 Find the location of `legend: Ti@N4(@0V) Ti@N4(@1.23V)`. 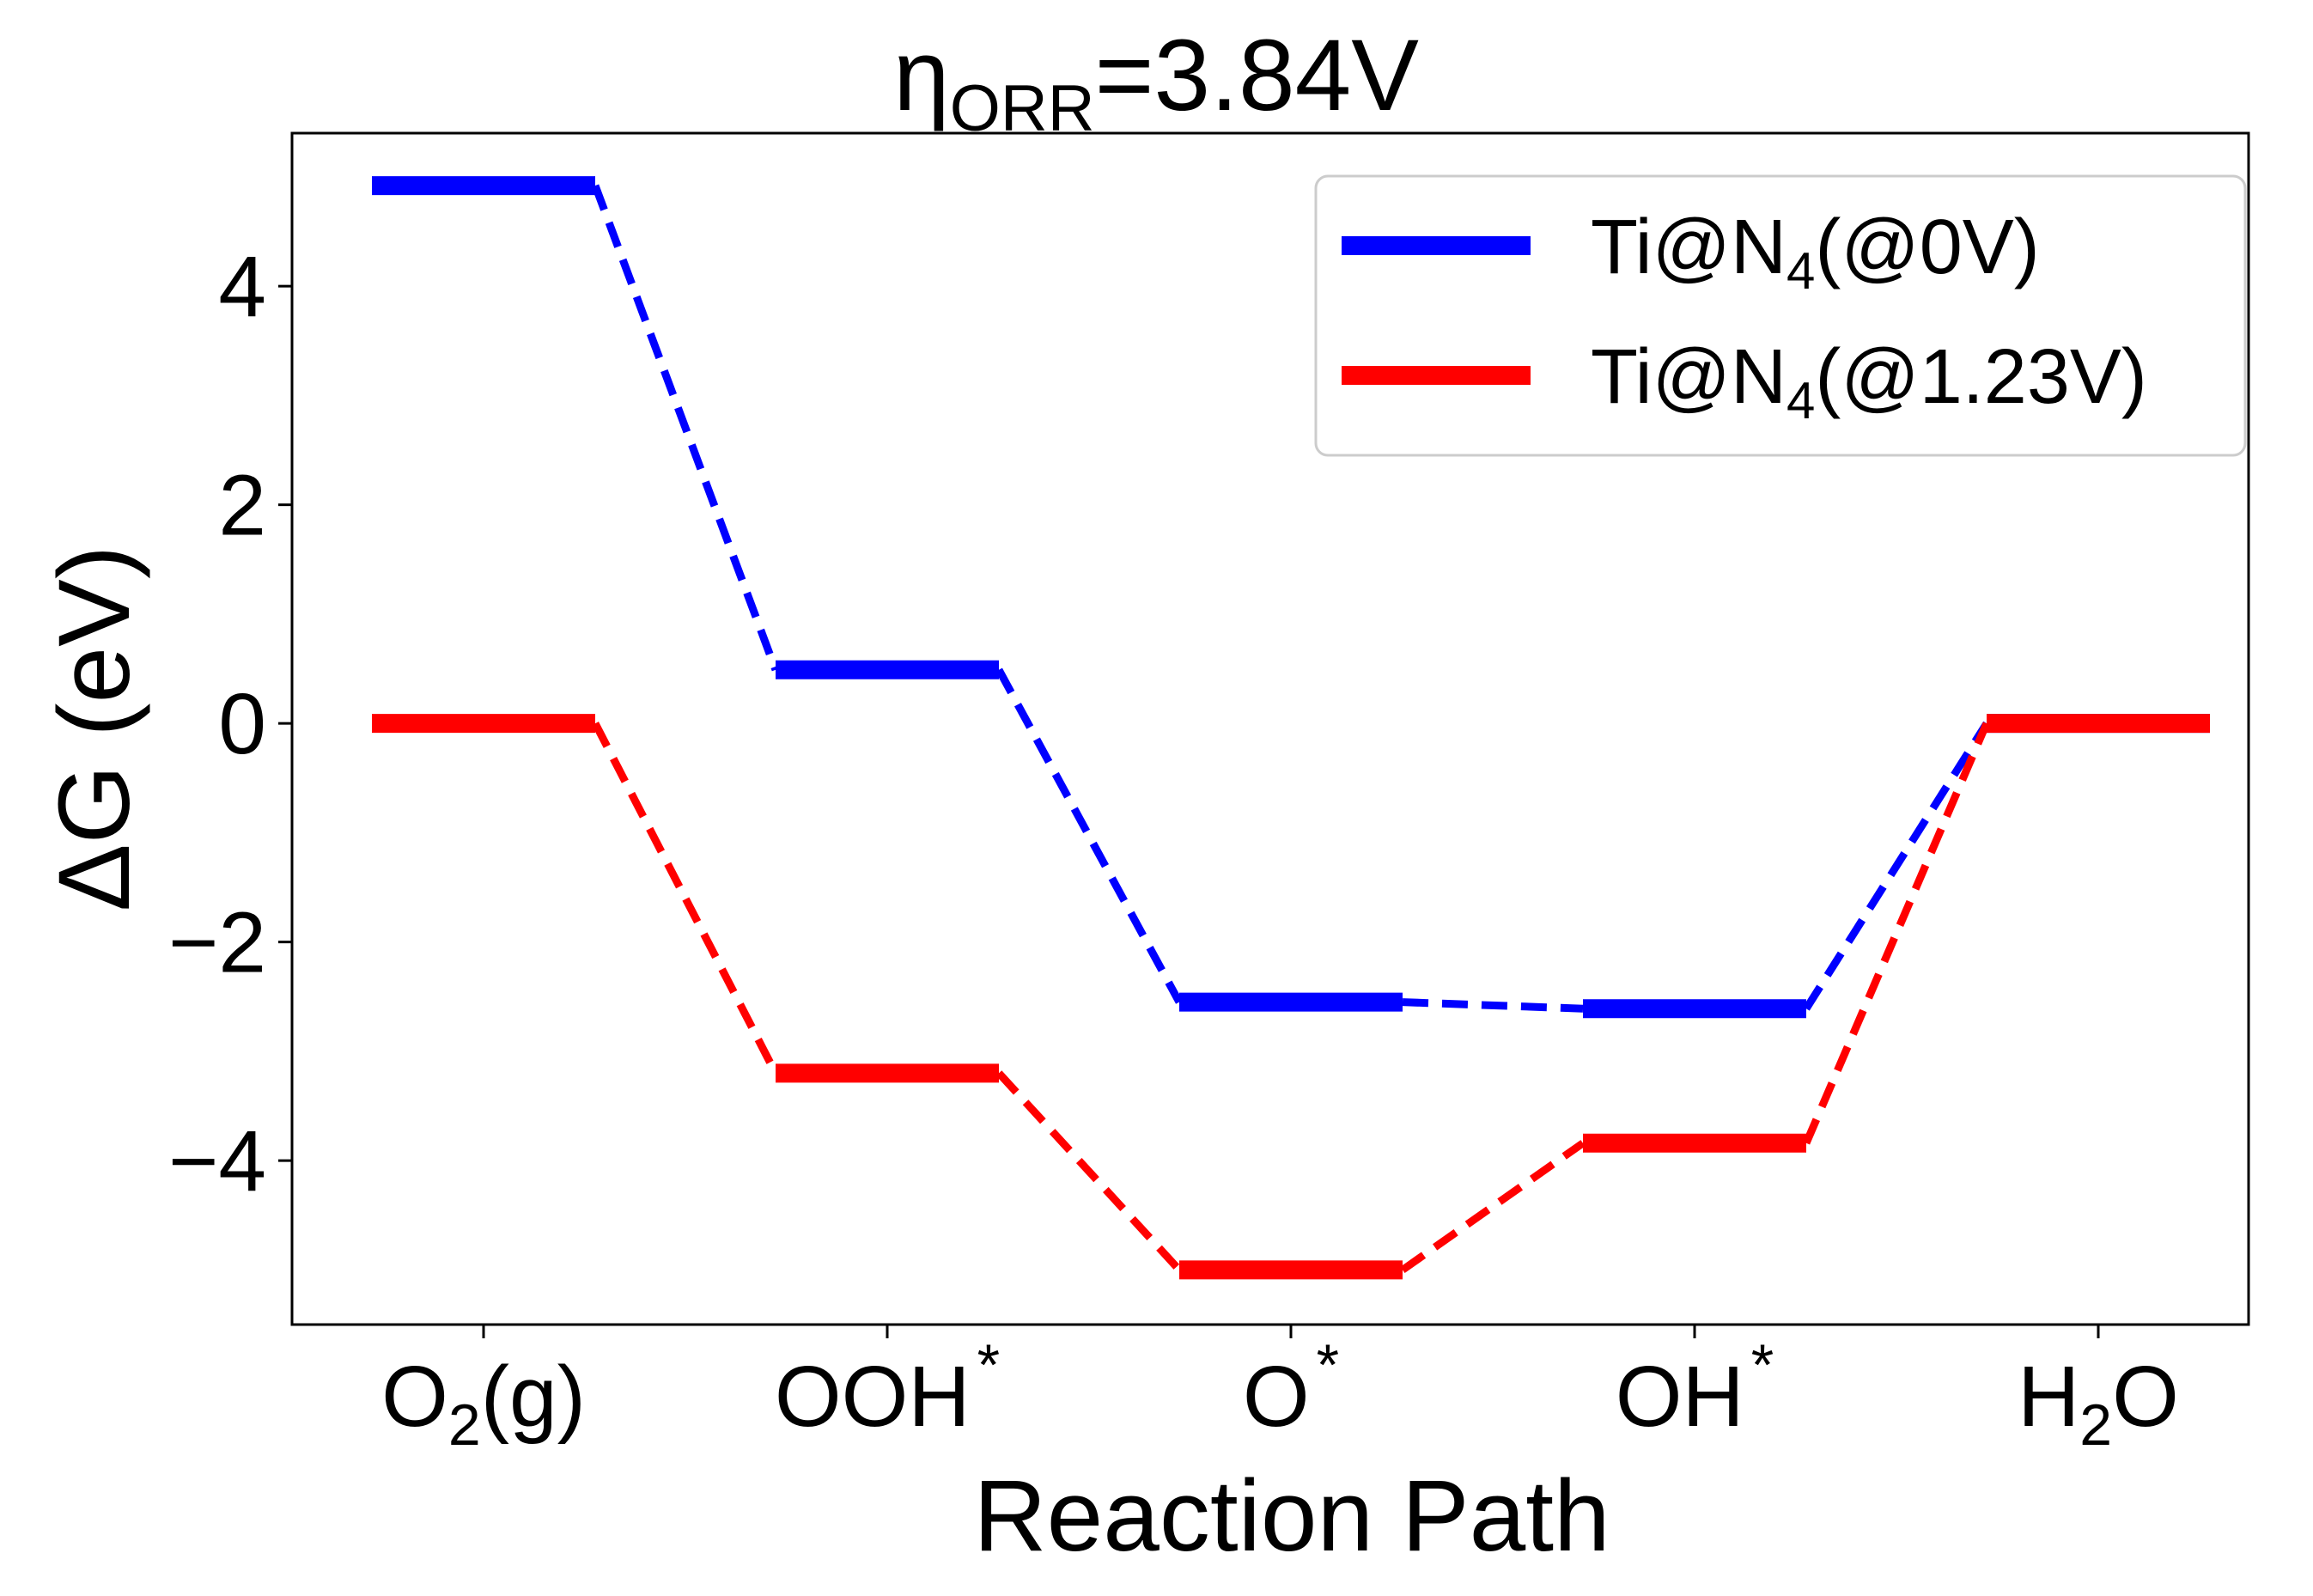

legend: Ti@N4(@0V) Ti@N4(@1.23V) is located at coordinates (1781, 315).